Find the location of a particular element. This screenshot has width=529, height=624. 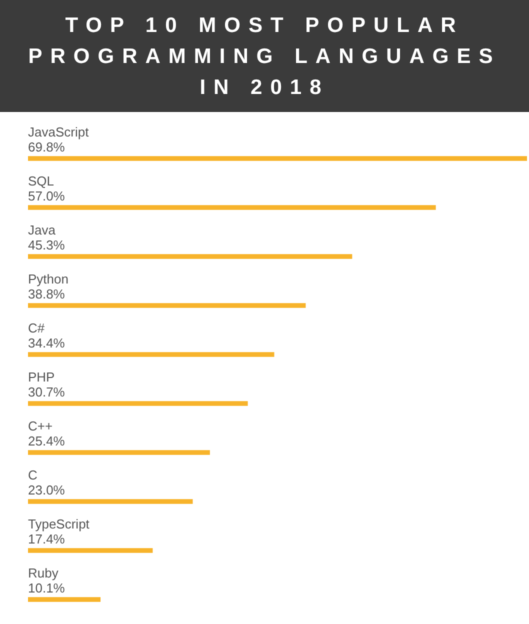

data-label: 10.1% is located at coordinates (47, 588).